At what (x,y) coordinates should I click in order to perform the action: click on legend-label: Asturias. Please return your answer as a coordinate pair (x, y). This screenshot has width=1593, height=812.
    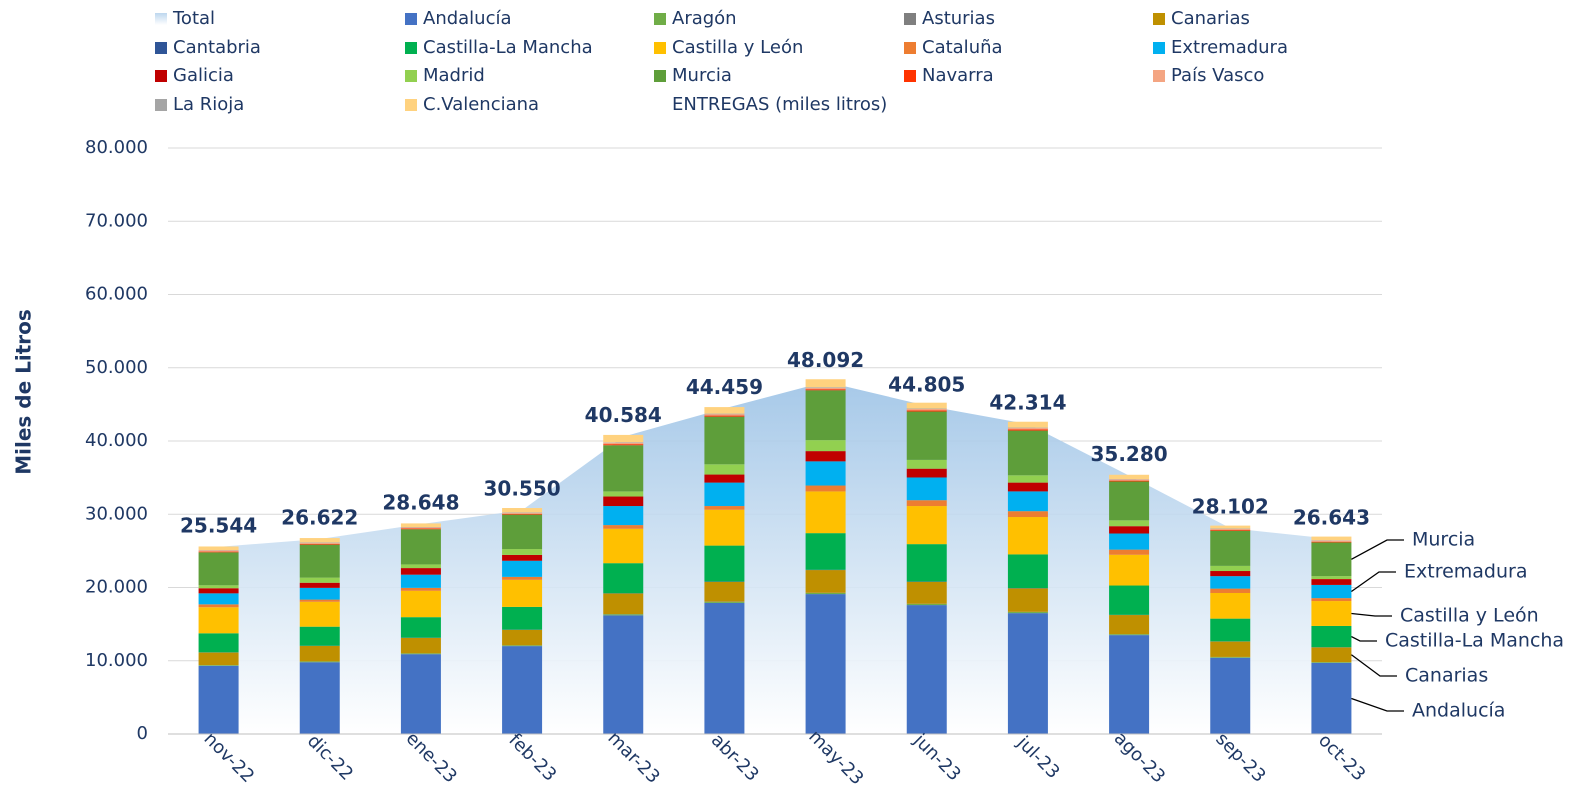
    Looking at the image, I should click on (958, 18).